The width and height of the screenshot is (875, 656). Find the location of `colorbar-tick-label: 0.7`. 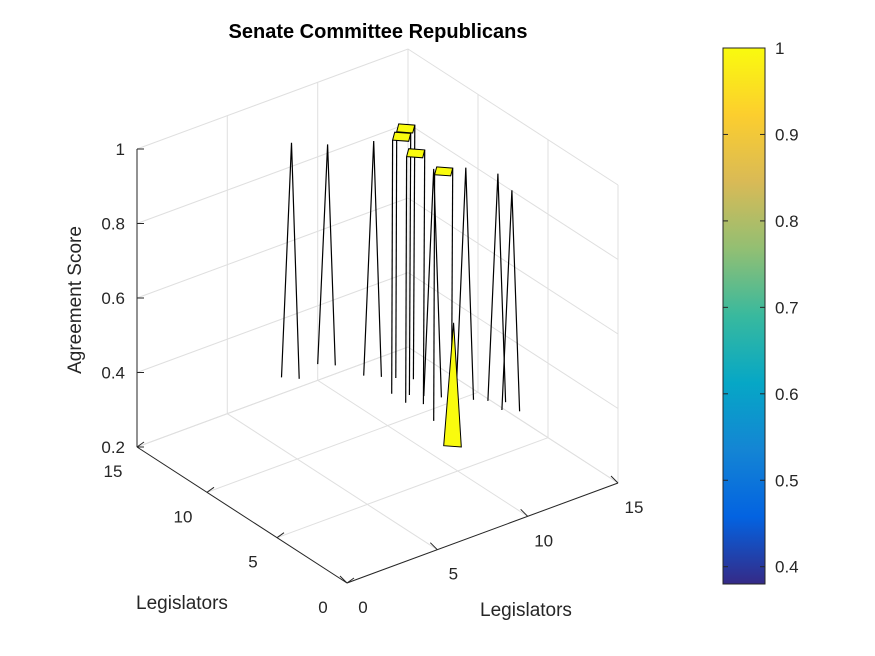

colorbar-tick-label: 0.7 is located at coordinates (787, 307).